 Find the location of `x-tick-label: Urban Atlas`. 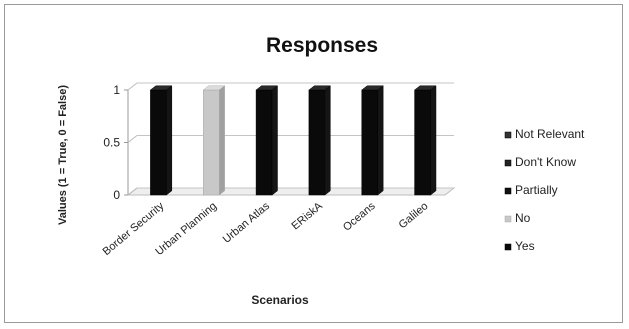

x-tick-label: Urban Atlas is located at coordinates (247, 223).